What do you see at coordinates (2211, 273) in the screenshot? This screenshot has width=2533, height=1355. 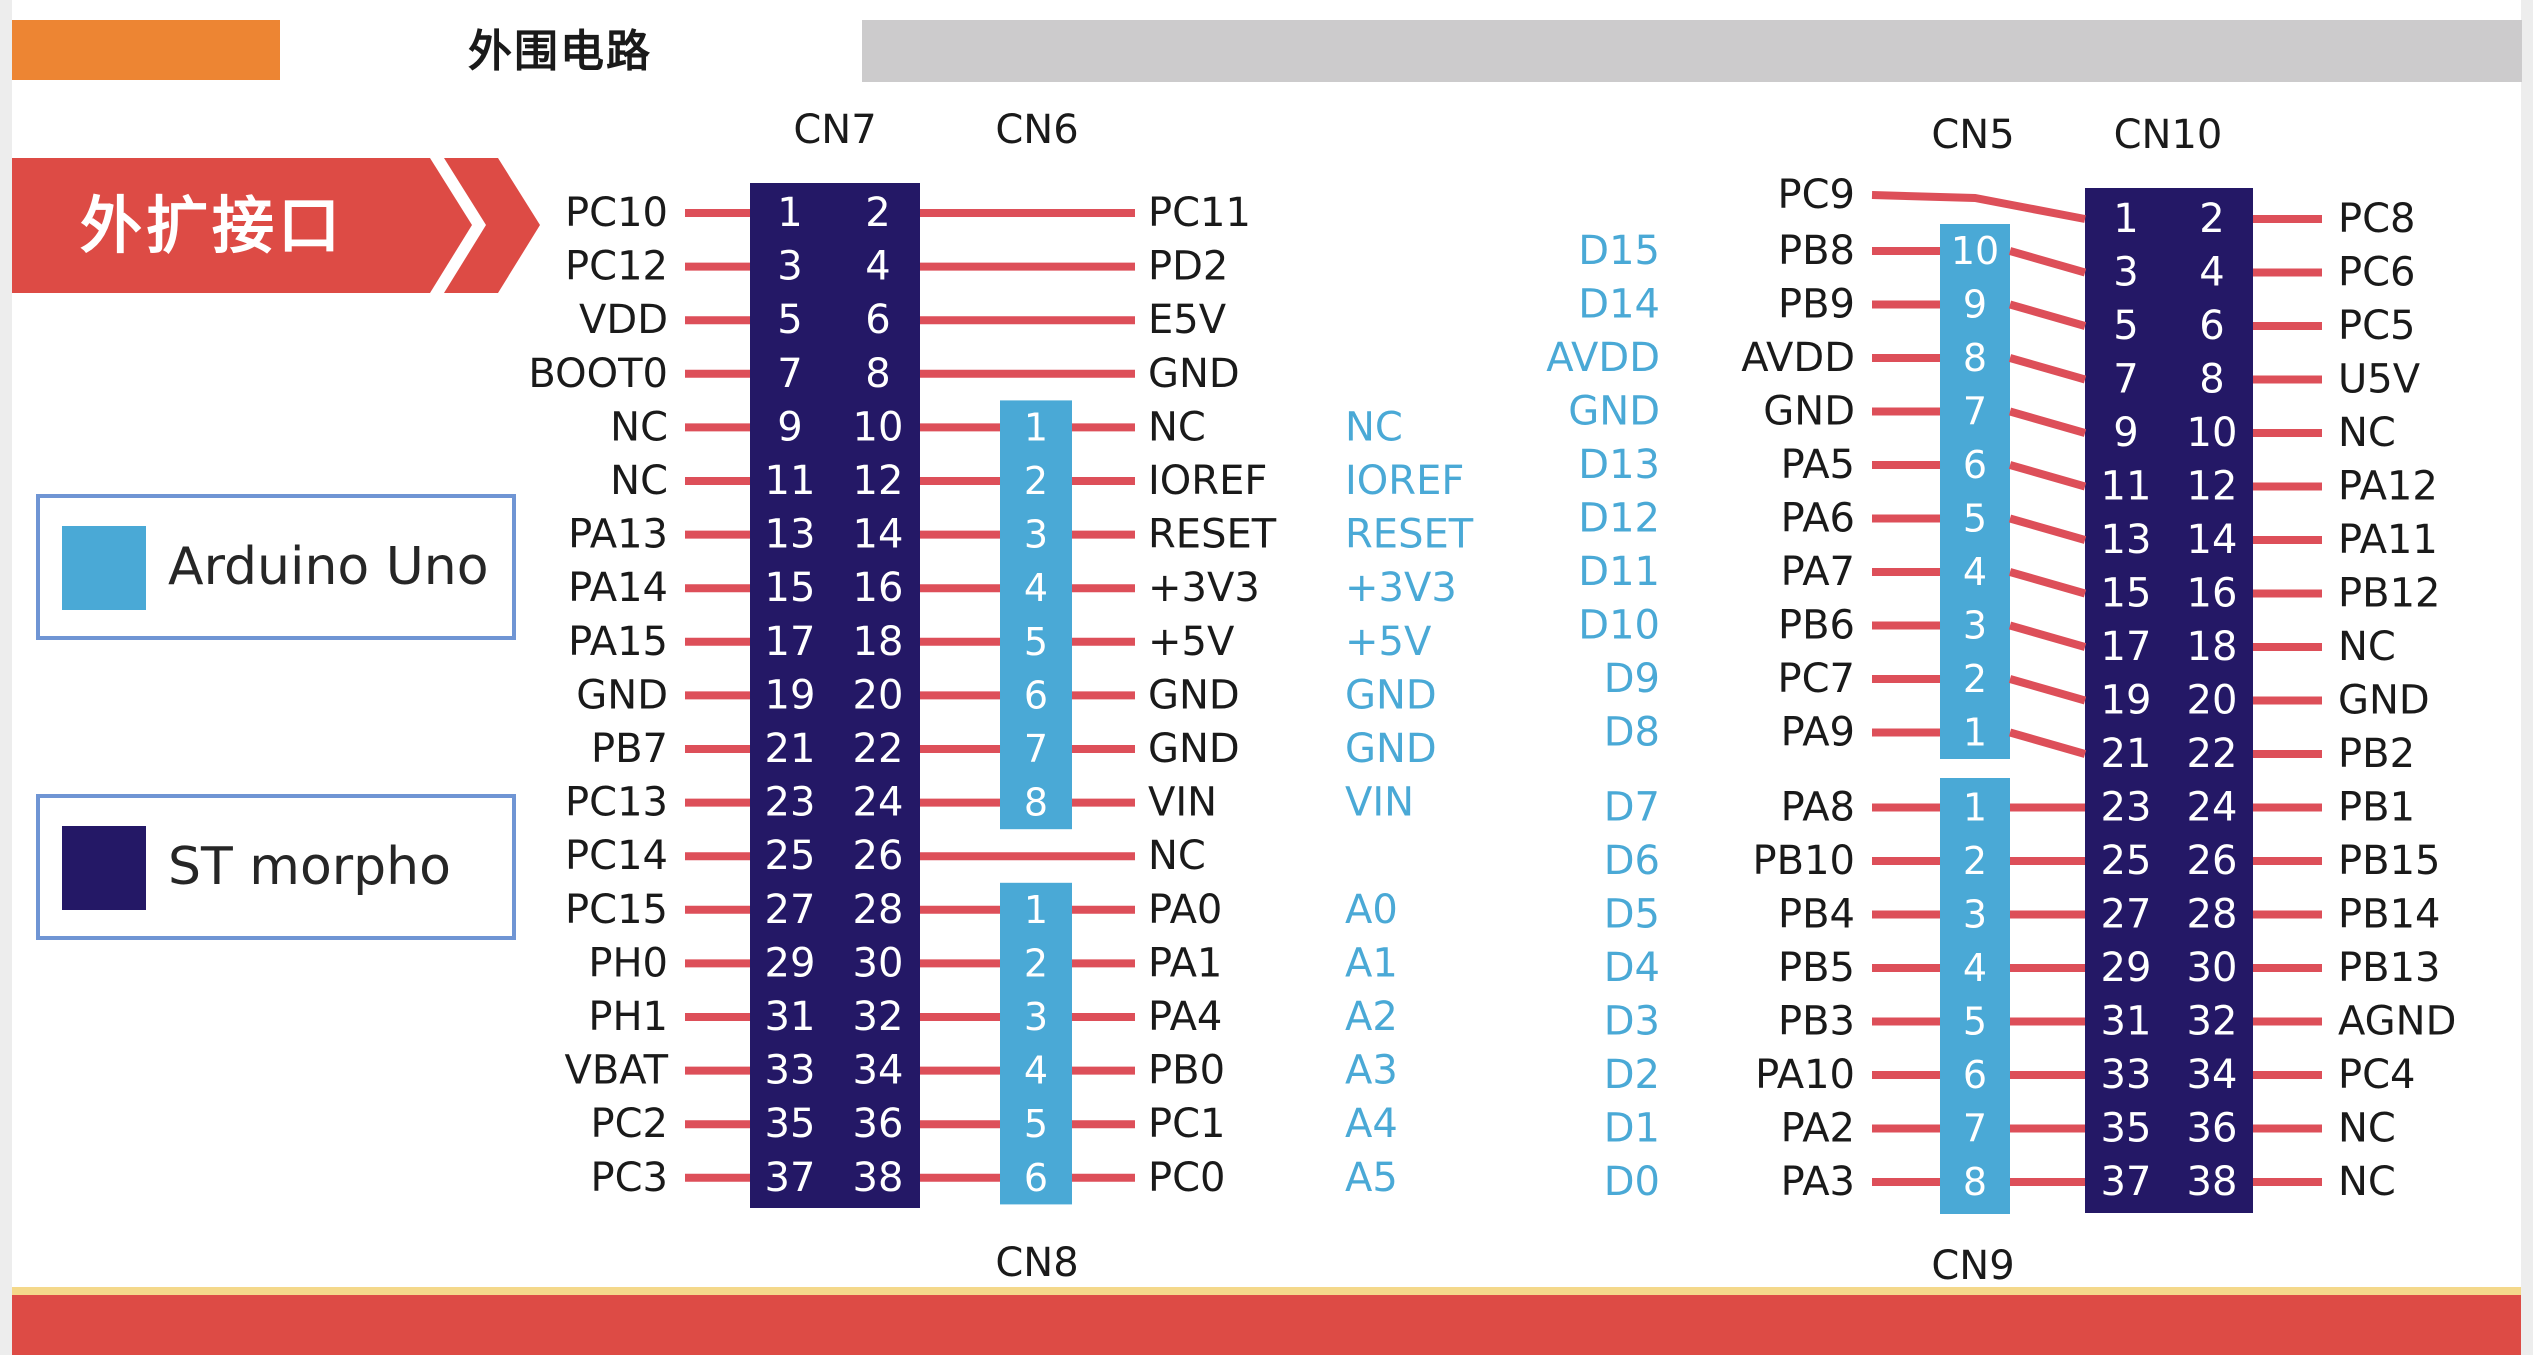 I see `cn10-pin-even: 4` at bounding box center [2211, 273].